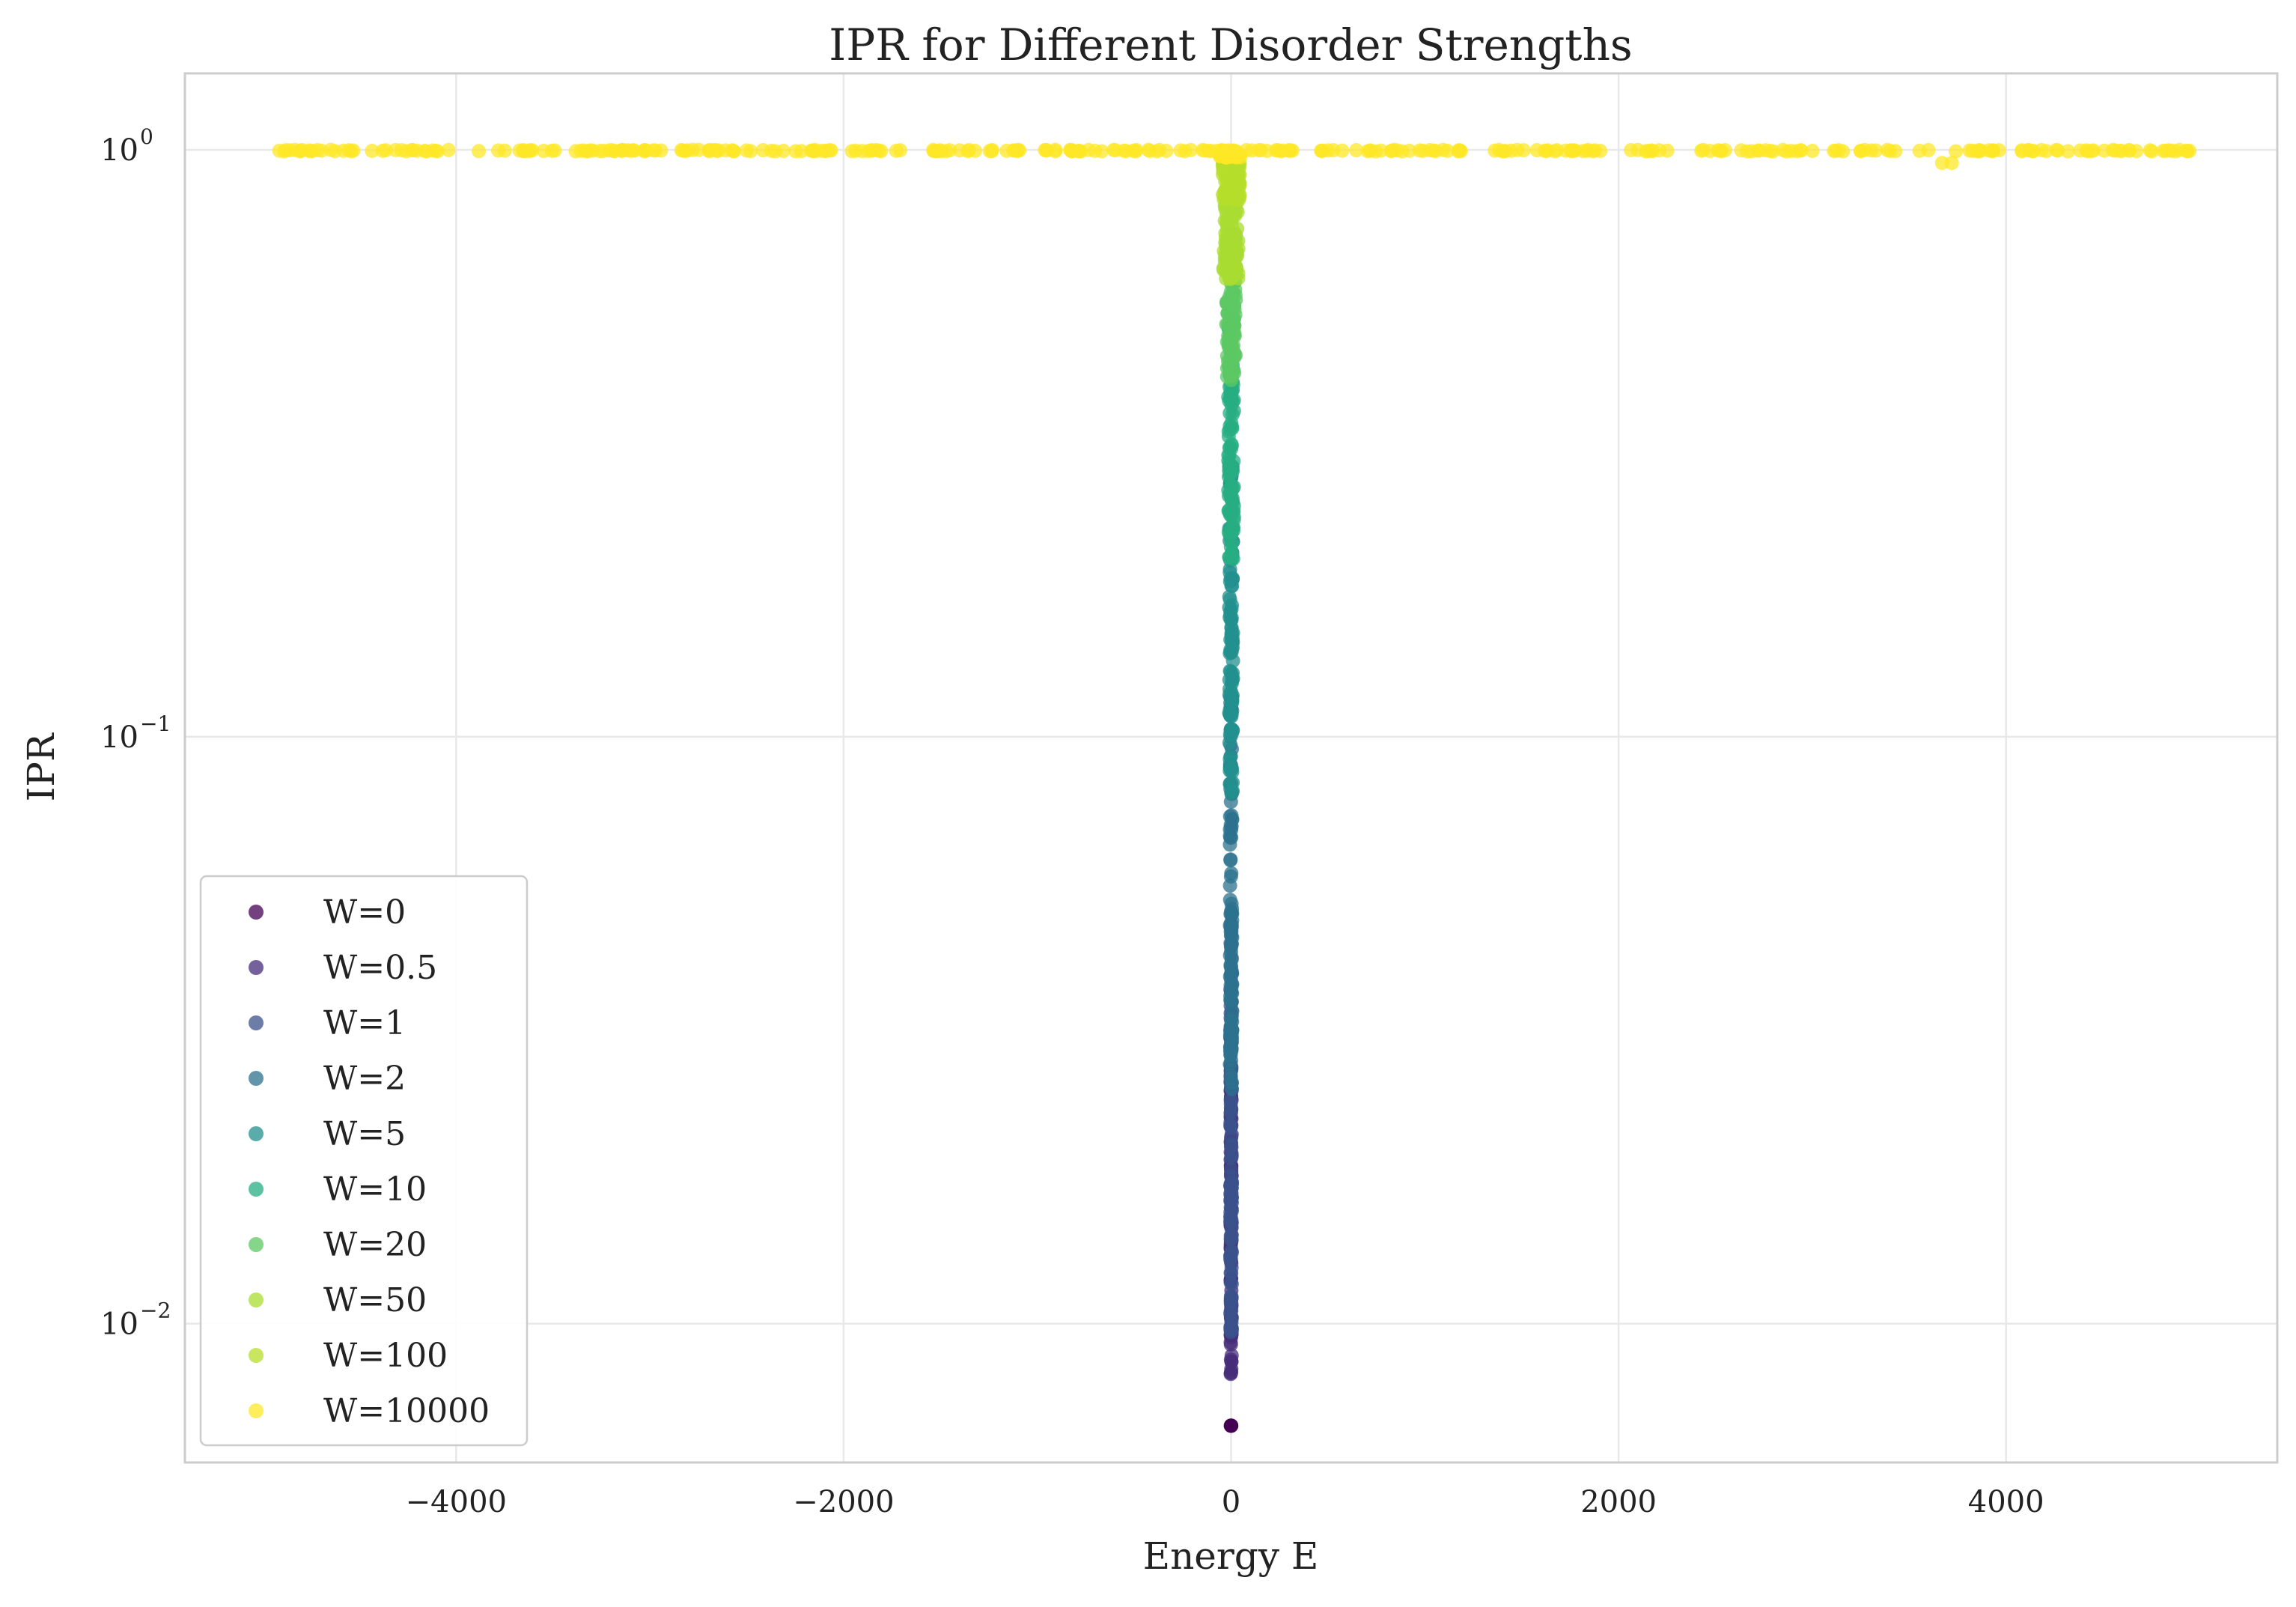 This screenshot has width=2296, height=1607. I want to click on x-tick-label: 2000, so click(1618, 1502).